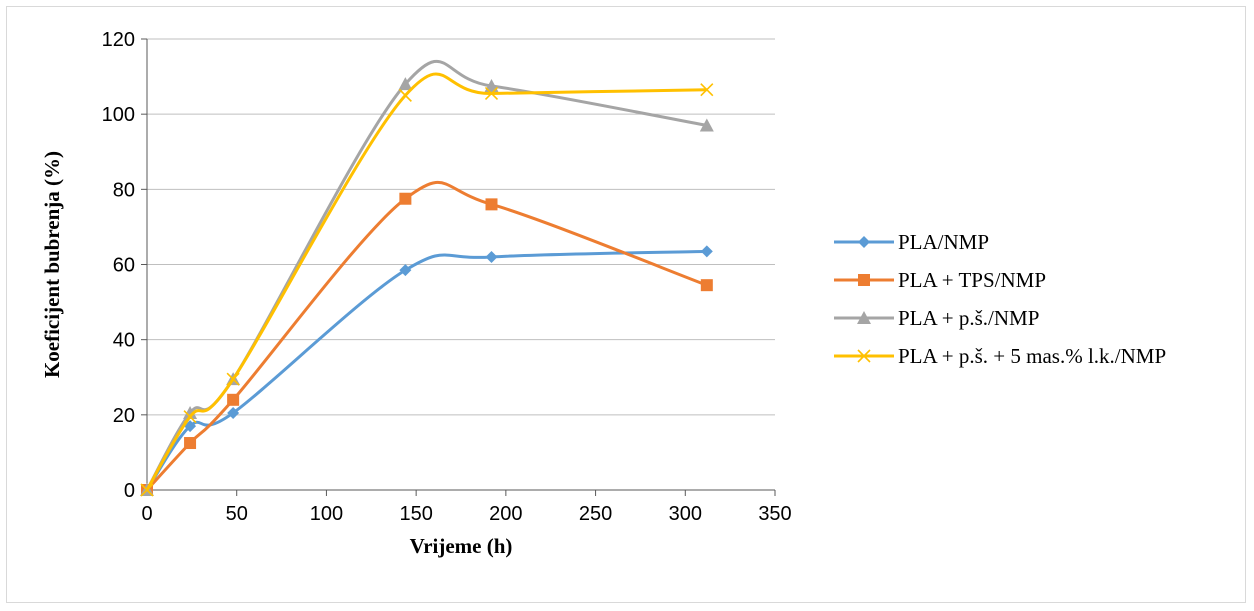 This screenshot has height=611, width=1254. What do you see at coordinates (461, 546) in the screenshot?
I see `x-axis-title: Vrijeme (h)` at bounding box center [461, 546].